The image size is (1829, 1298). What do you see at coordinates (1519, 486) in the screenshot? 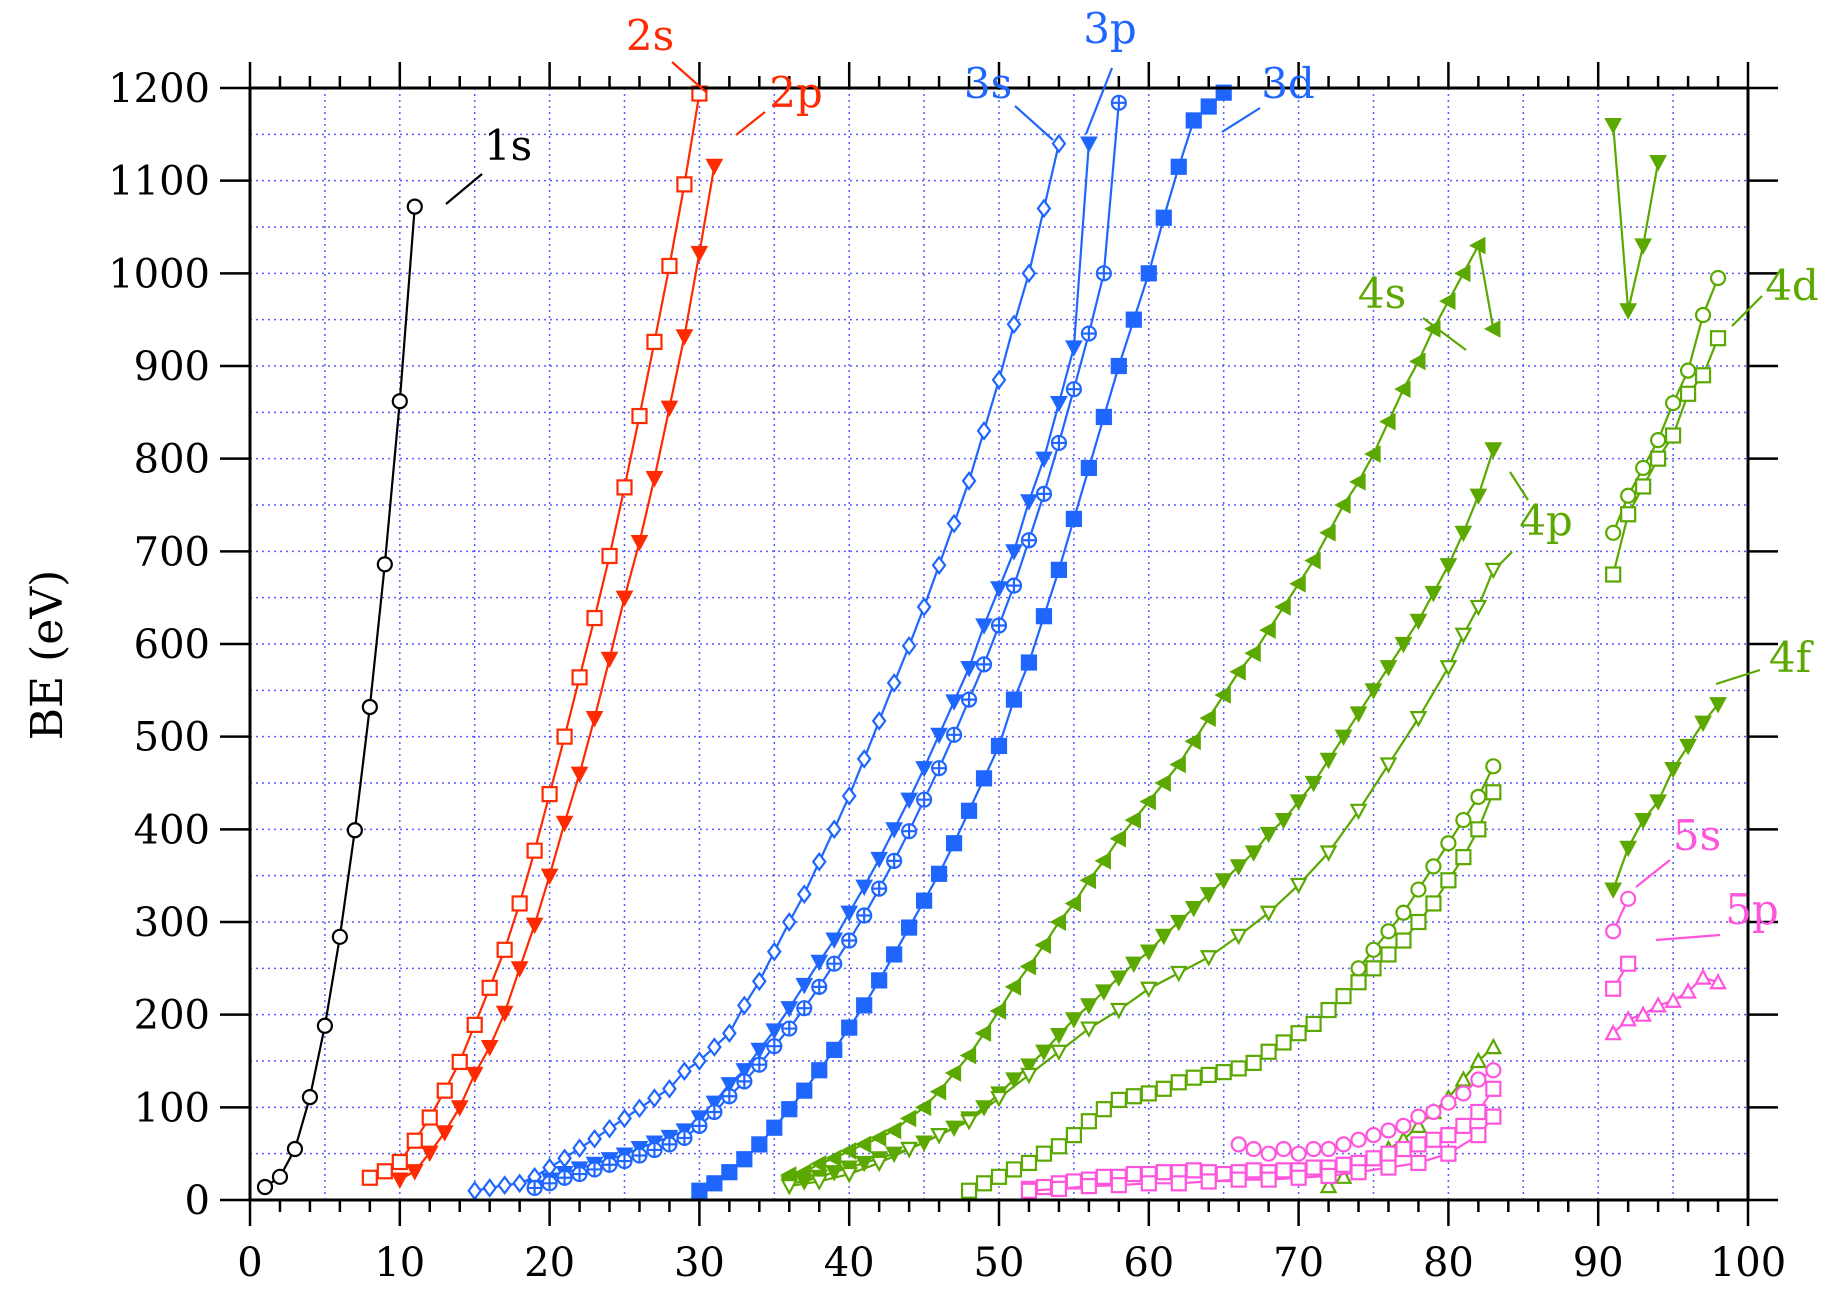
I see `leader-line-4p` at bounding box center [1519, 486].